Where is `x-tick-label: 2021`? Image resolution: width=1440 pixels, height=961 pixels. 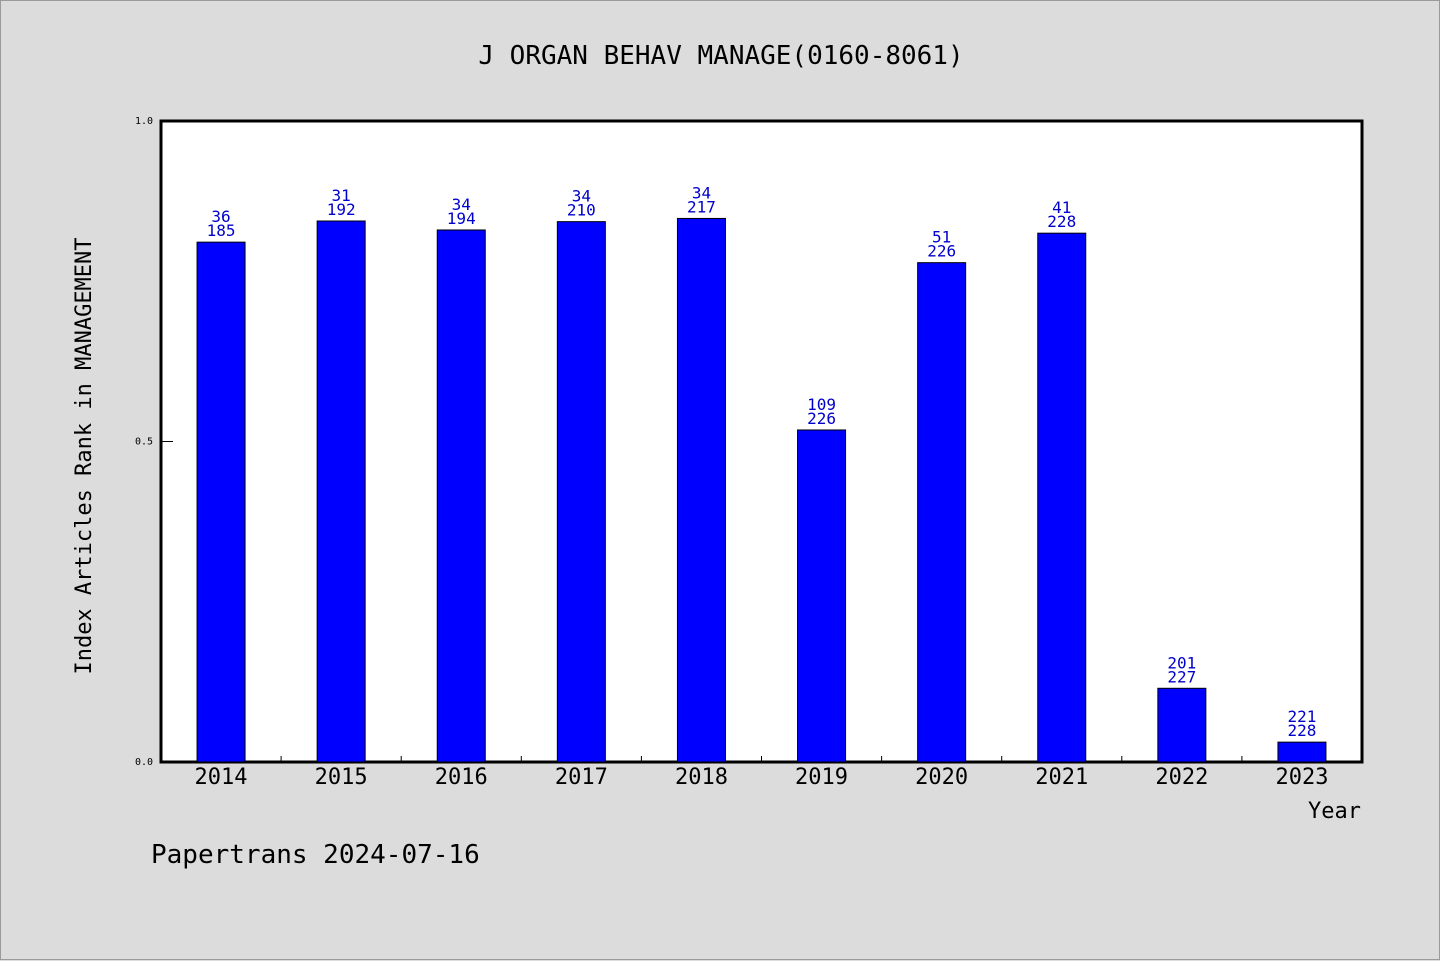
x-tick-label: 2021 is located at coordinates (1061, 777).